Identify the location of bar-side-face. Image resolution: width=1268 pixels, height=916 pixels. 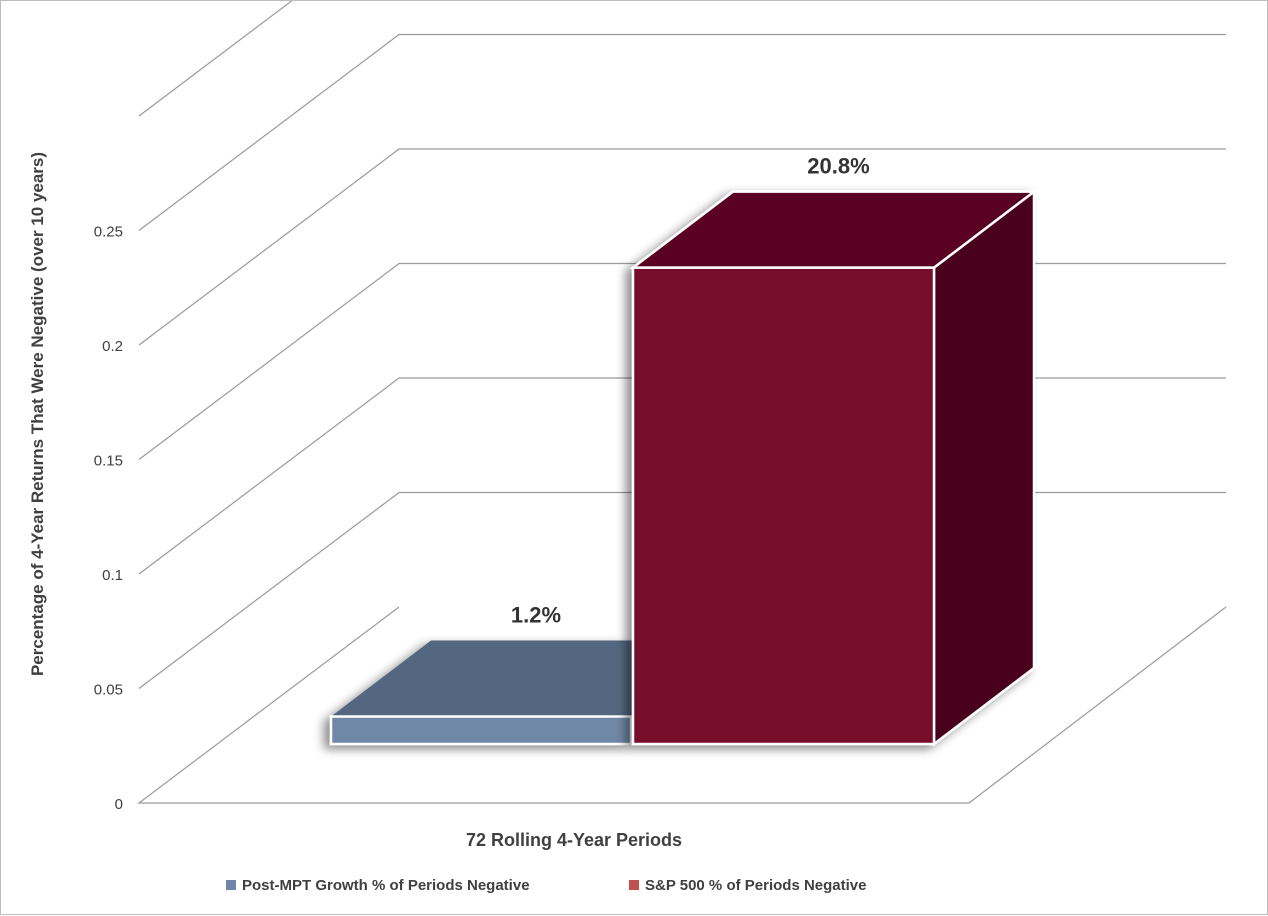
(984, 468).